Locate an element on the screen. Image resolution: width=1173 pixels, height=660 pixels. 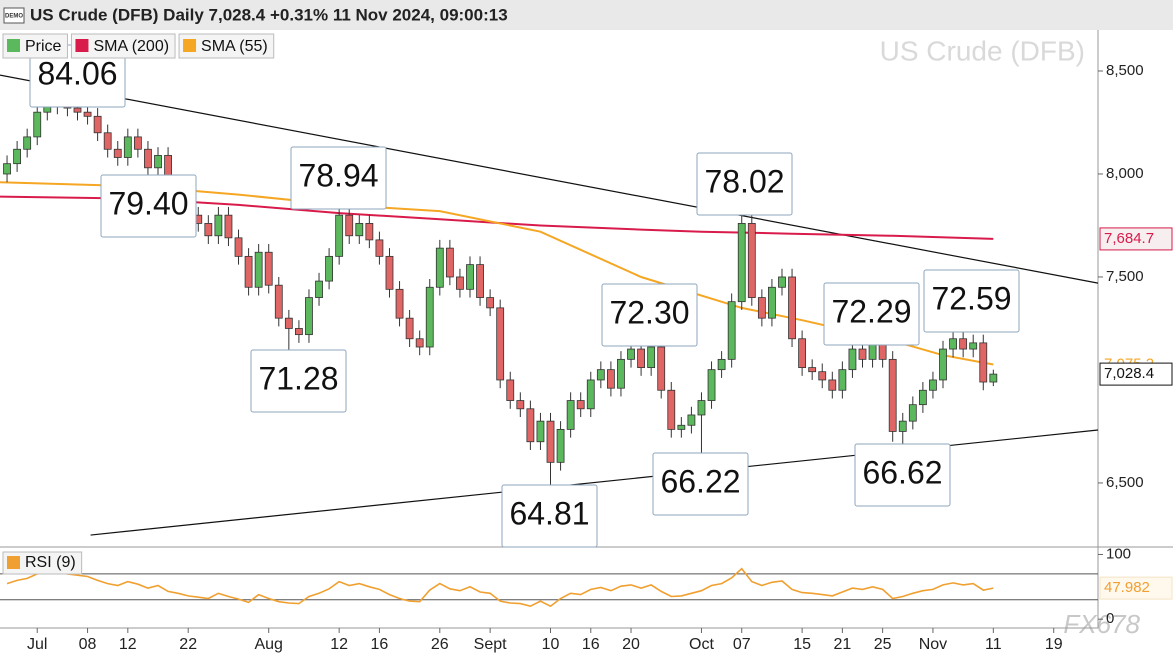
annotation-label: 84.06 is located at coordinates (77, 73).